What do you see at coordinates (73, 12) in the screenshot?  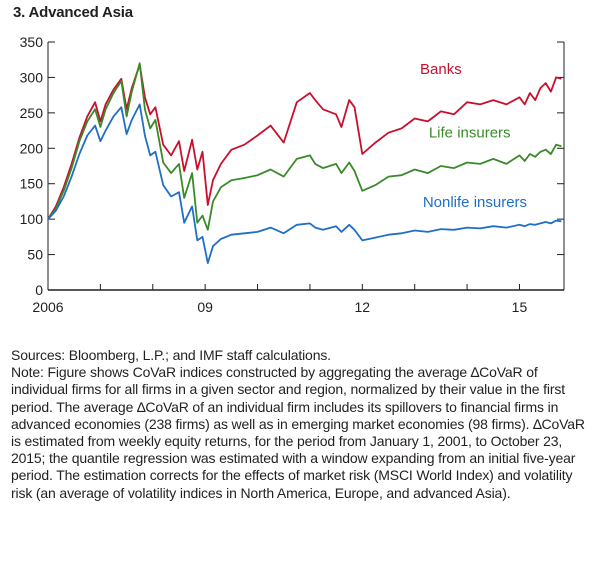 I see `chart-title: 3. Advanced Asia` at bounding box center [73, 12].